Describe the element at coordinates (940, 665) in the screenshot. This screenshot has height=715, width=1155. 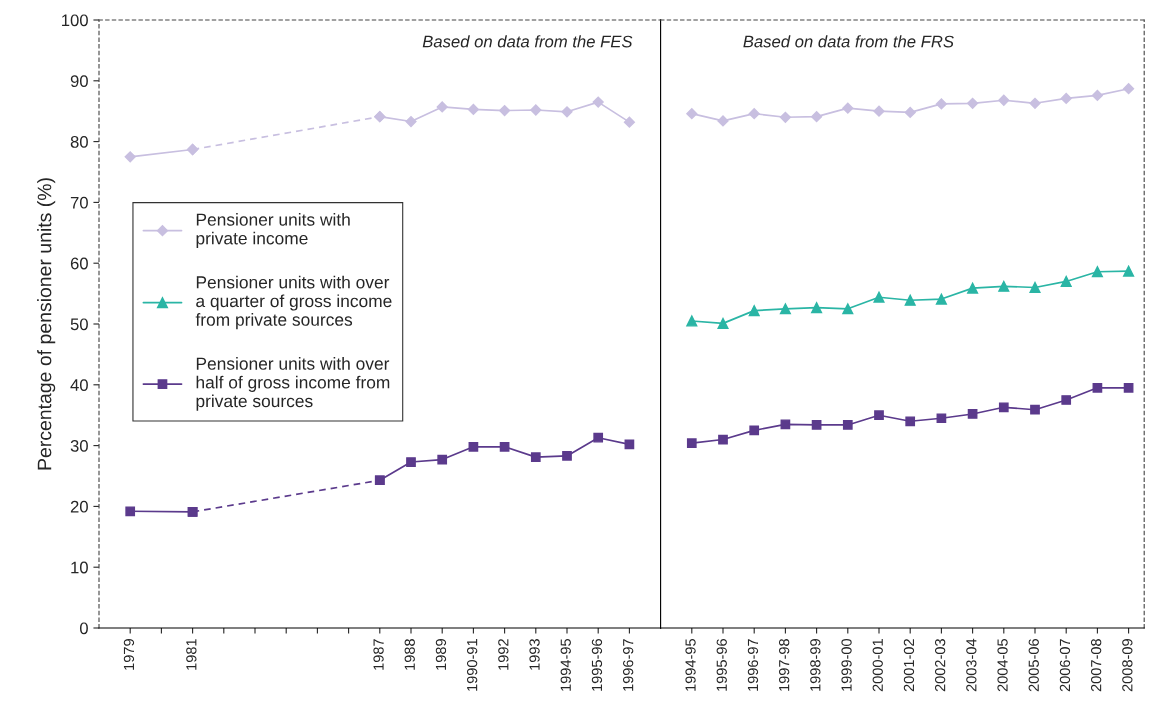
I see `x-tick-label: 2002-03` at that location.